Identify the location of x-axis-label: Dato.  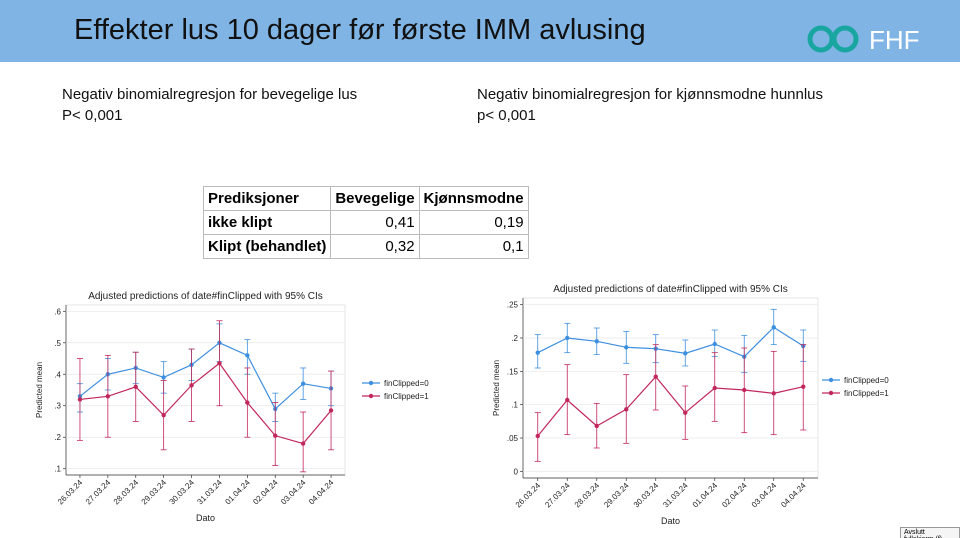
(670, 521).